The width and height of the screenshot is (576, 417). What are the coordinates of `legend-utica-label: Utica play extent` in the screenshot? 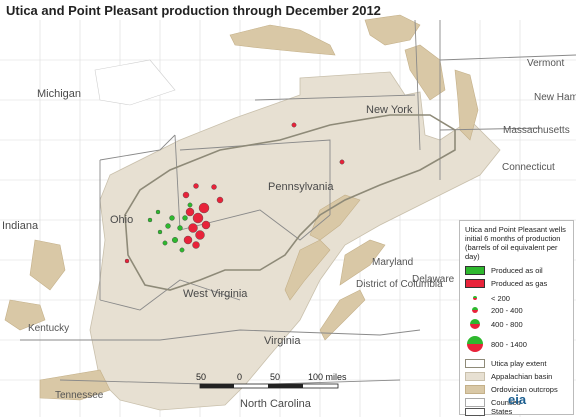 It's located at (519, 363).